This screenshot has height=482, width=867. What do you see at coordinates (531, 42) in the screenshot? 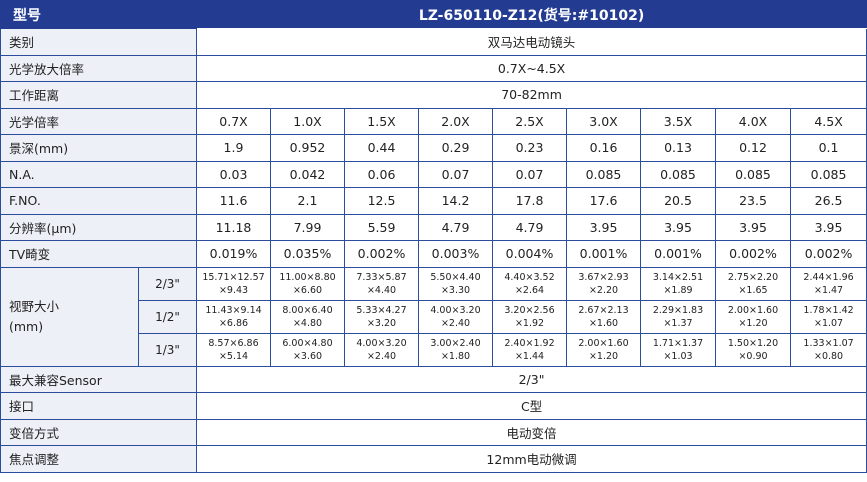
I see `category-value: 双马达电动镜头` at bounding box center [531, 42].